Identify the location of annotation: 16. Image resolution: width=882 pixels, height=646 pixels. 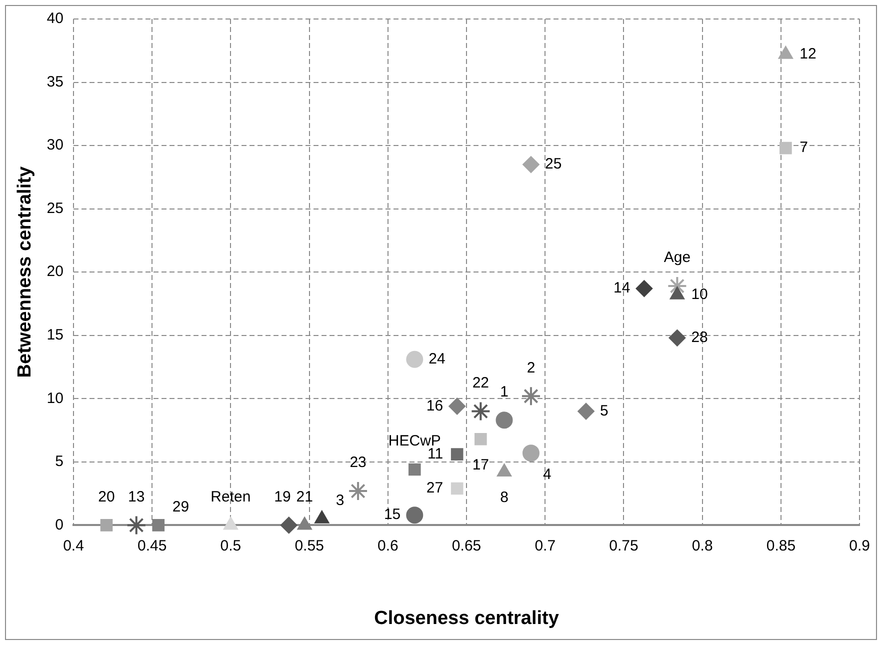
(435, 405).